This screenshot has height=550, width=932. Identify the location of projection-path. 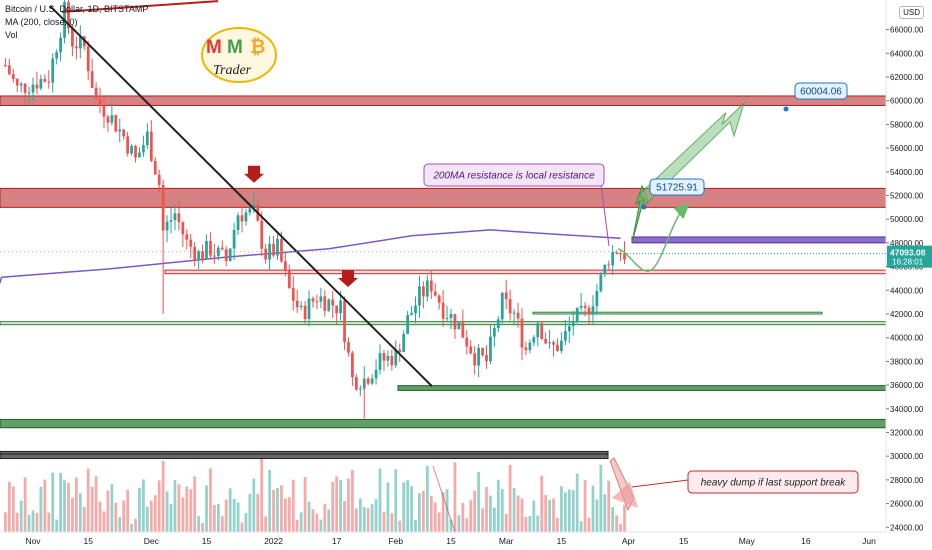
(653, 237).